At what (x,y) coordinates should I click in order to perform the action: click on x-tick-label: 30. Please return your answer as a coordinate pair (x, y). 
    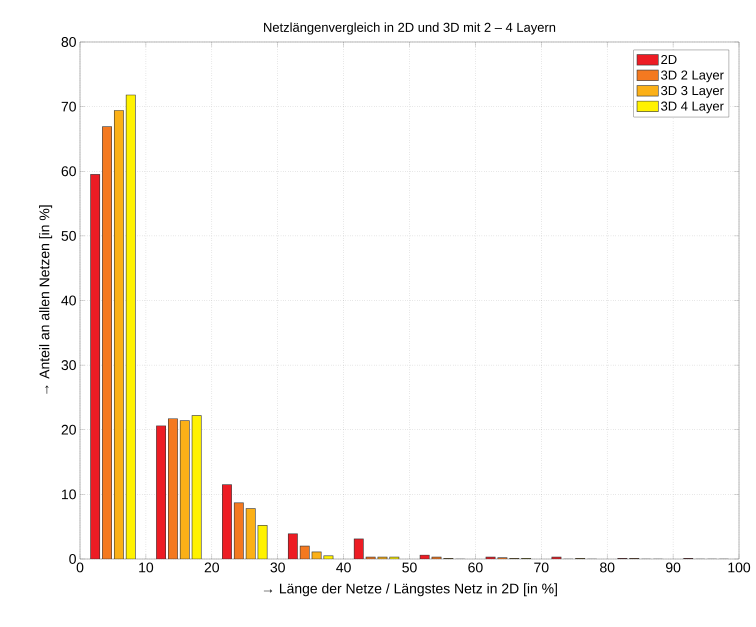
    Looking at the image, I should click on (277, 567).